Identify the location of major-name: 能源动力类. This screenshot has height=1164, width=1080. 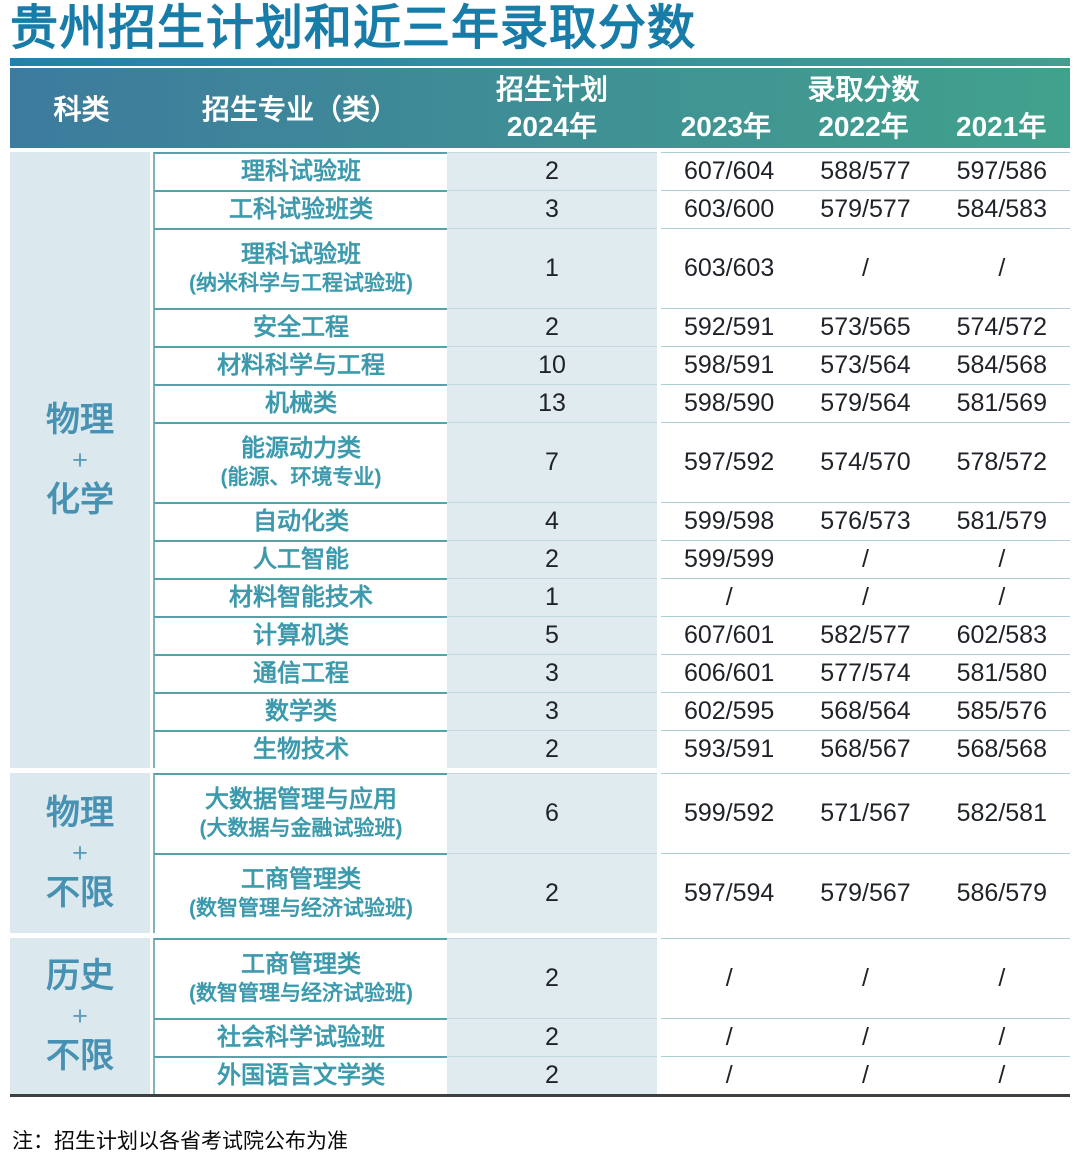
(301, 448).